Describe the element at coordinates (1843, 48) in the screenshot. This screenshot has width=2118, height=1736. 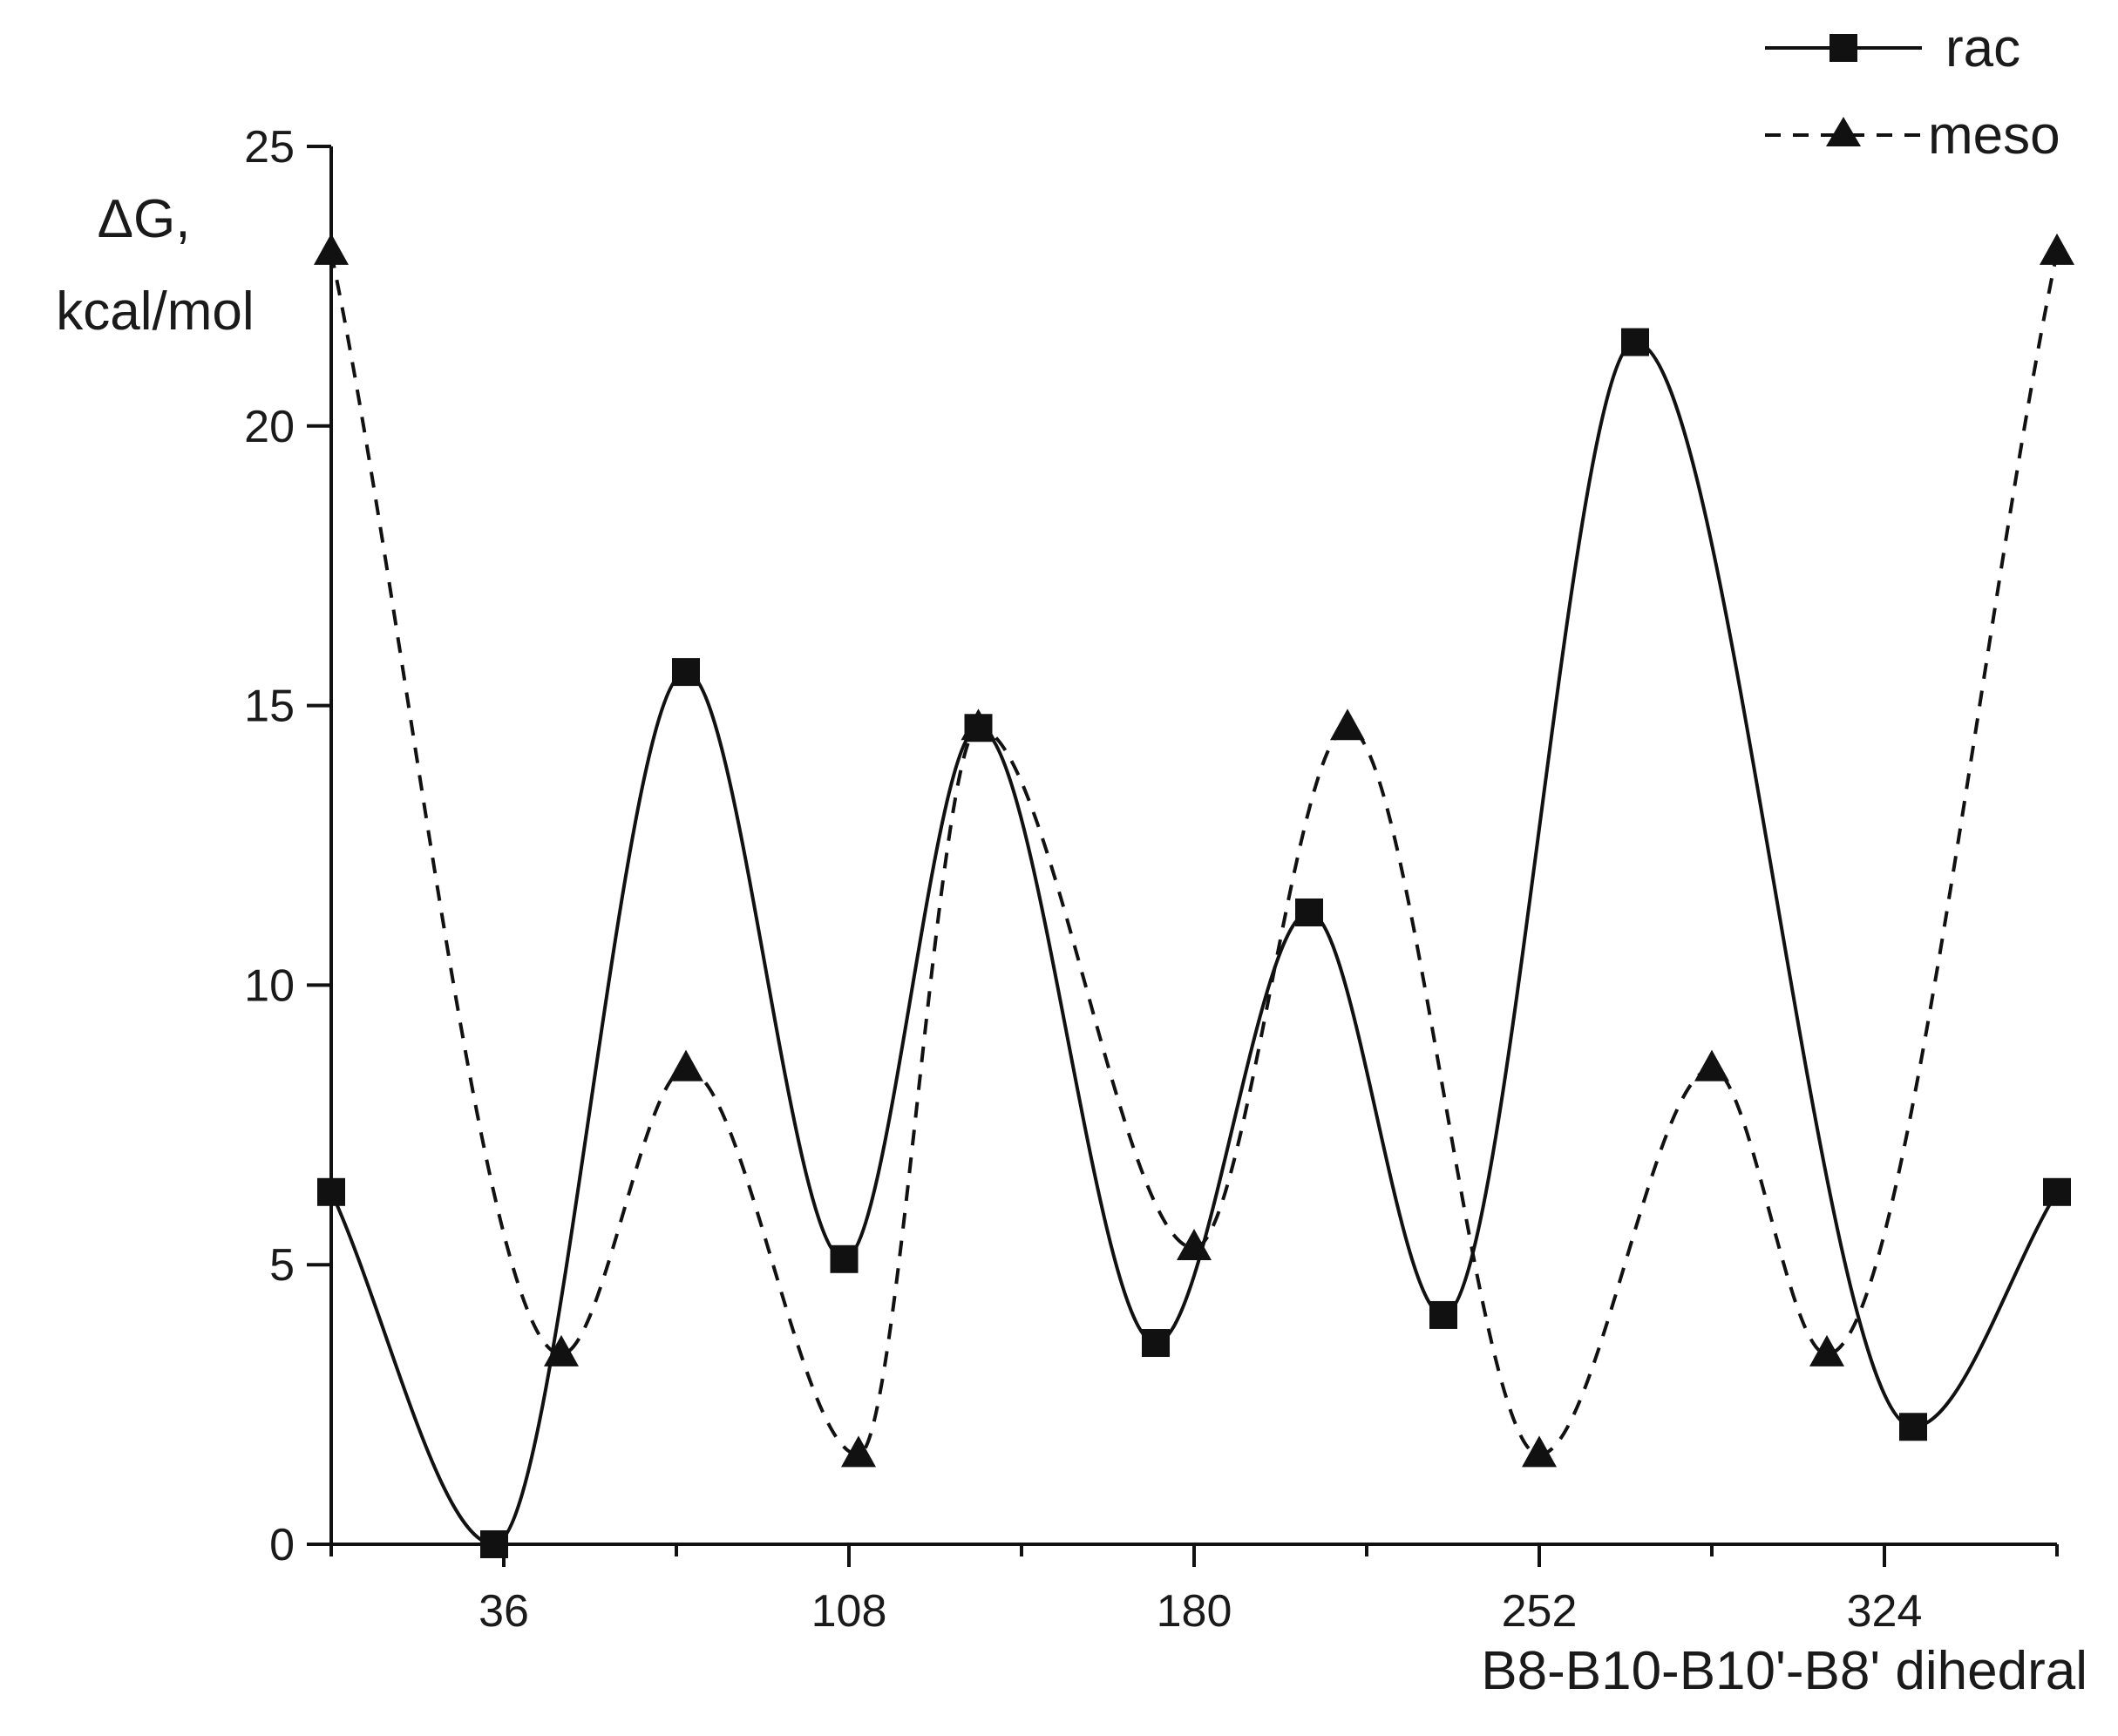
I see `legend-rac-marker` at that location.